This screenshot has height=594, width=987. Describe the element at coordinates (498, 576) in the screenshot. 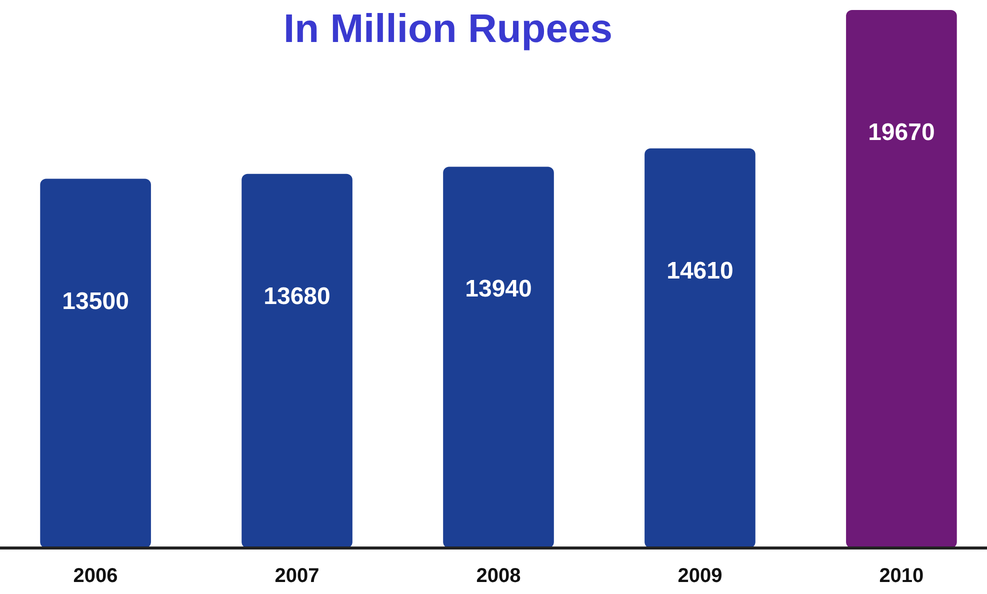

I see `x-tick-label: 2008` at that location.